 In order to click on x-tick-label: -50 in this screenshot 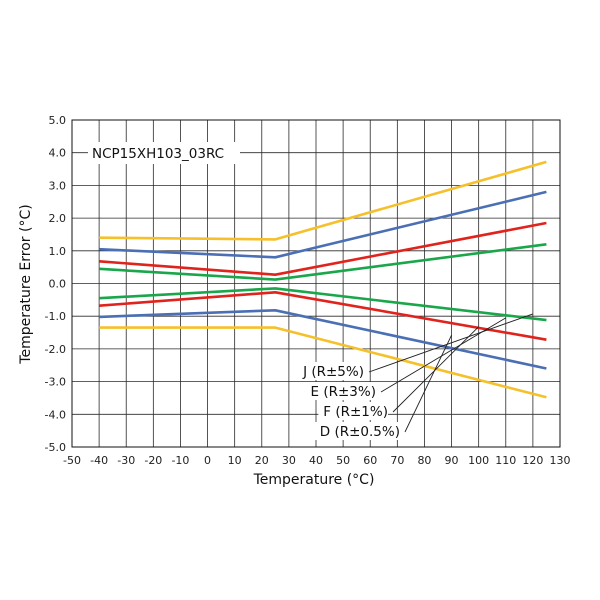, I will do `click(72, 460)`.